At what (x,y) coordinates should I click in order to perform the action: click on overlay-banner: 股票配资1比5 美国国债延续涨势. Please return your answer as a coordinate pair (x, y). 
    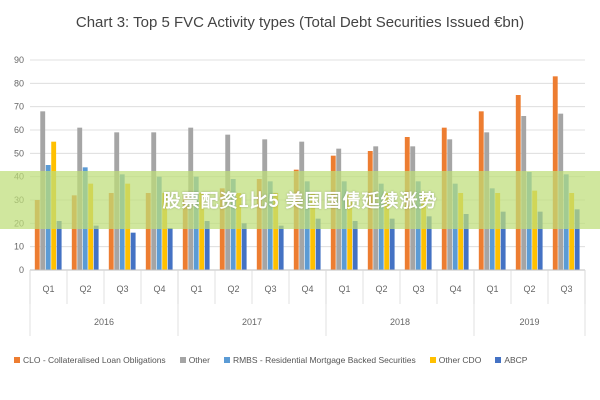
    Looking at the image, I should click on (300, 200).